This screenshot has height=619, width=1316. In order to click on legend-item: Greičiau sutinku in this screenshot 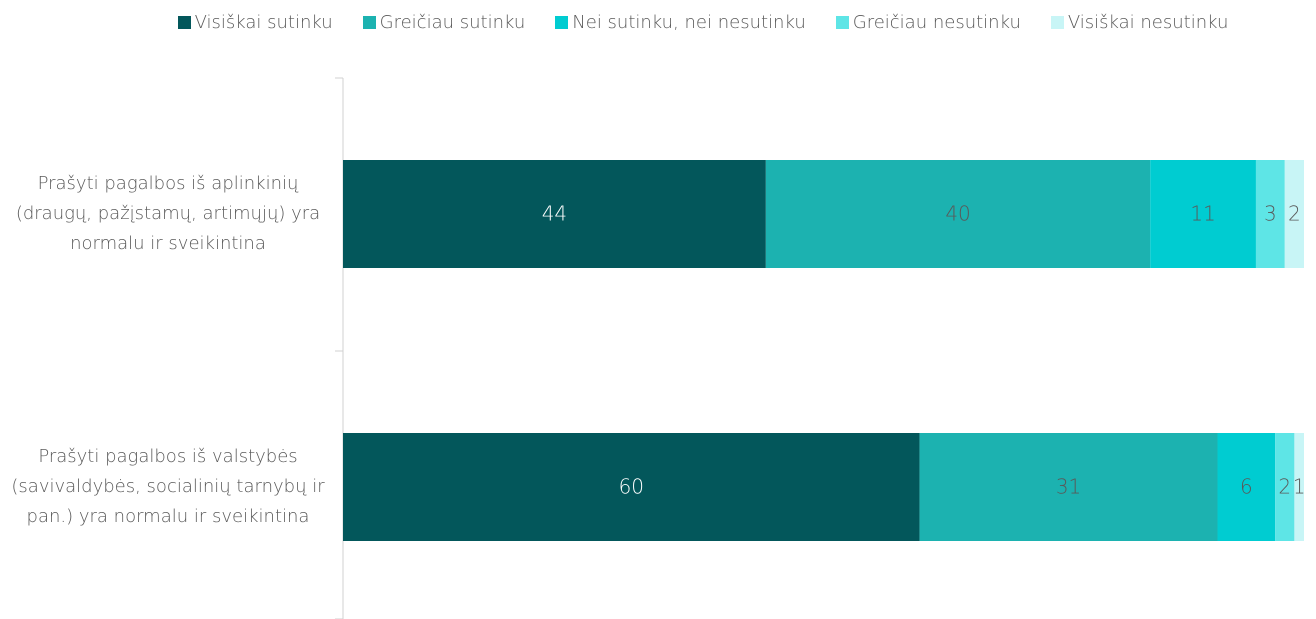, I will do `click(444, 22)`.